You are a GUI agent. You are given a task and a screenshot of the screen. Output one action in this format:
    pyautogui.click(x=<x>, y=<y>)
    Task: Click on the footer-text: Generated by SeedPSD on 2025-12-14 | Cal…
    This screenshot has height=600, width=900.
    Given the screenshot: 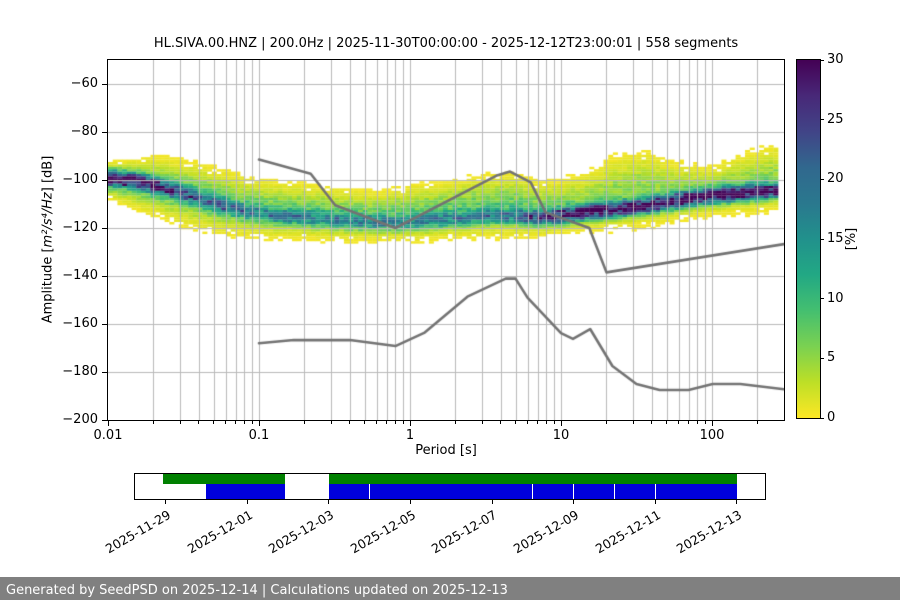 What is the action you would take?
    pyautogui.click(x=257, y=590)
    